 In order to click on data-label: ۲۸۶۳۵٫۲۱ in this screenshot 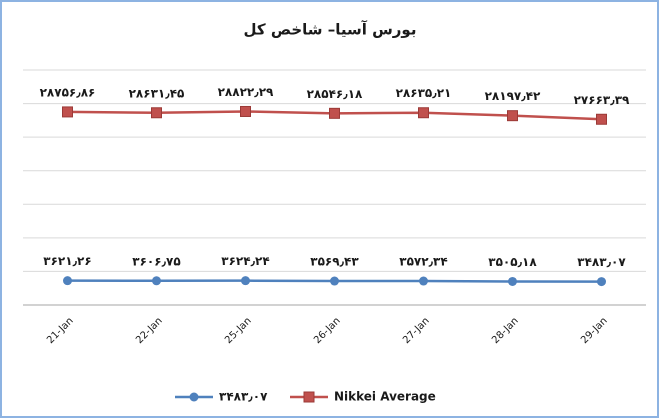, I will do `click(424, 93)`.